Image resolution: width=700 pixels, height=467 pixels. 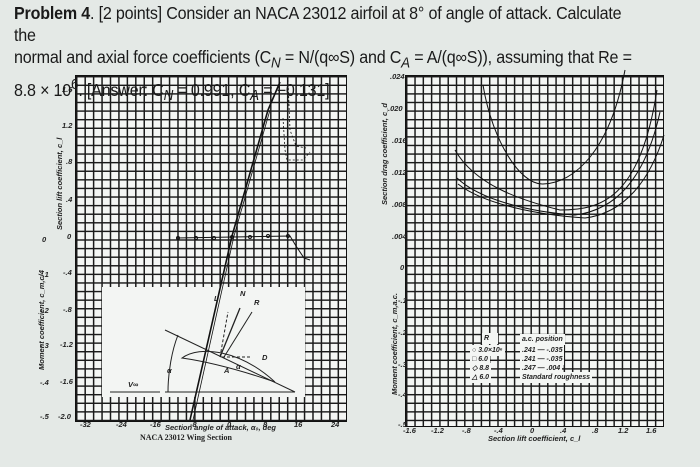 I want to click on legend-row: △ 6.0, so click(x=481, y=377).